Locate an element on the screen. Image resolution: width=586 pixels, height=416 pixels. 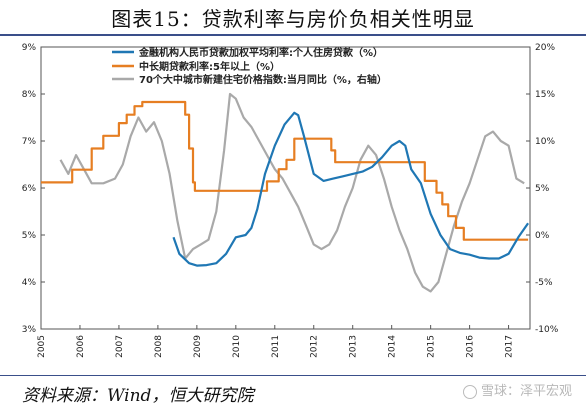
source-bar: 资料来源：Wind，恒大研究院 雪球：泽平宏观 is located at coordinates (293, 395).